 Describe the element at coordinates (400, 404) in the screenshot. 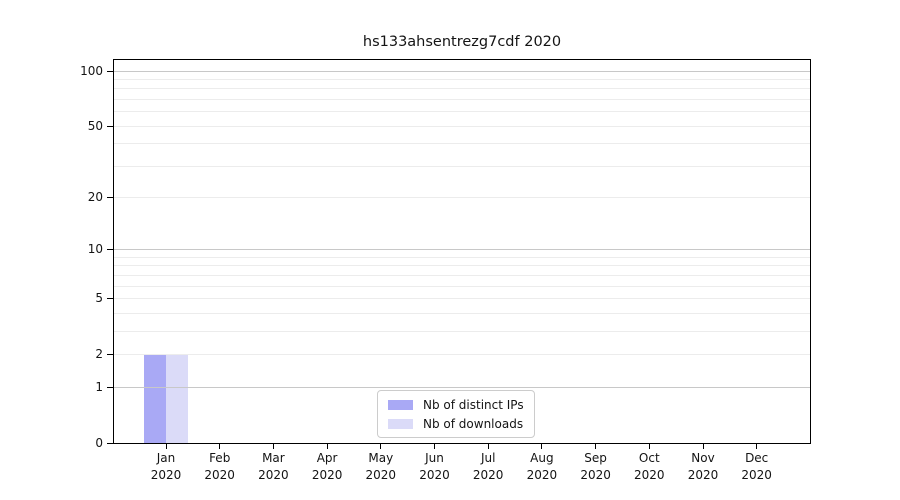

I see `legend-swatch-nb-of-distinct-ips` at that location.